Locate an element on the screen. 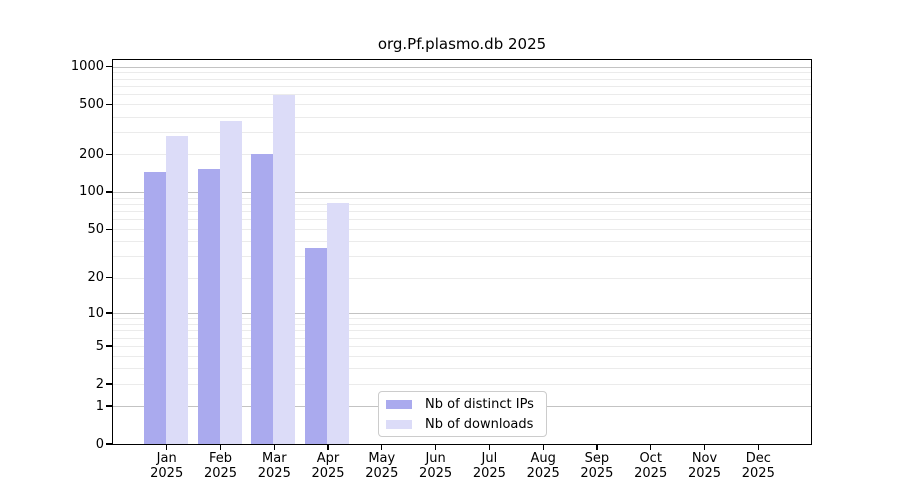 Image resolution: width=900 pixels, height=500 pixels. y-tick-label-1: 1 is located at coordinates (99, 406).